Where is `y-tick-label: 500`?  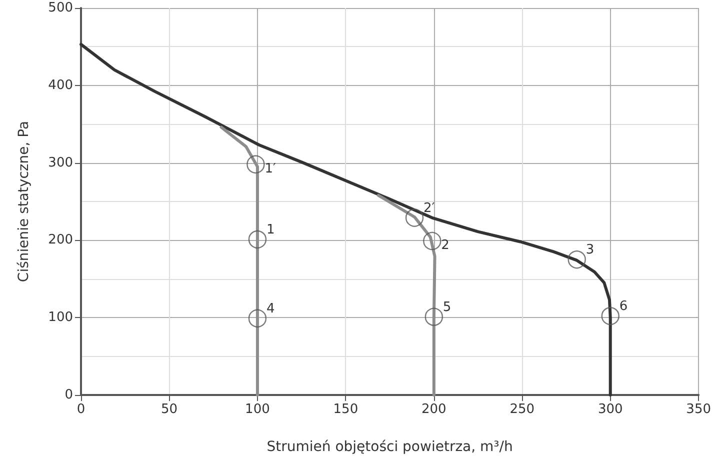 y-tick-label: 500 is located at coordinates (60, 8).